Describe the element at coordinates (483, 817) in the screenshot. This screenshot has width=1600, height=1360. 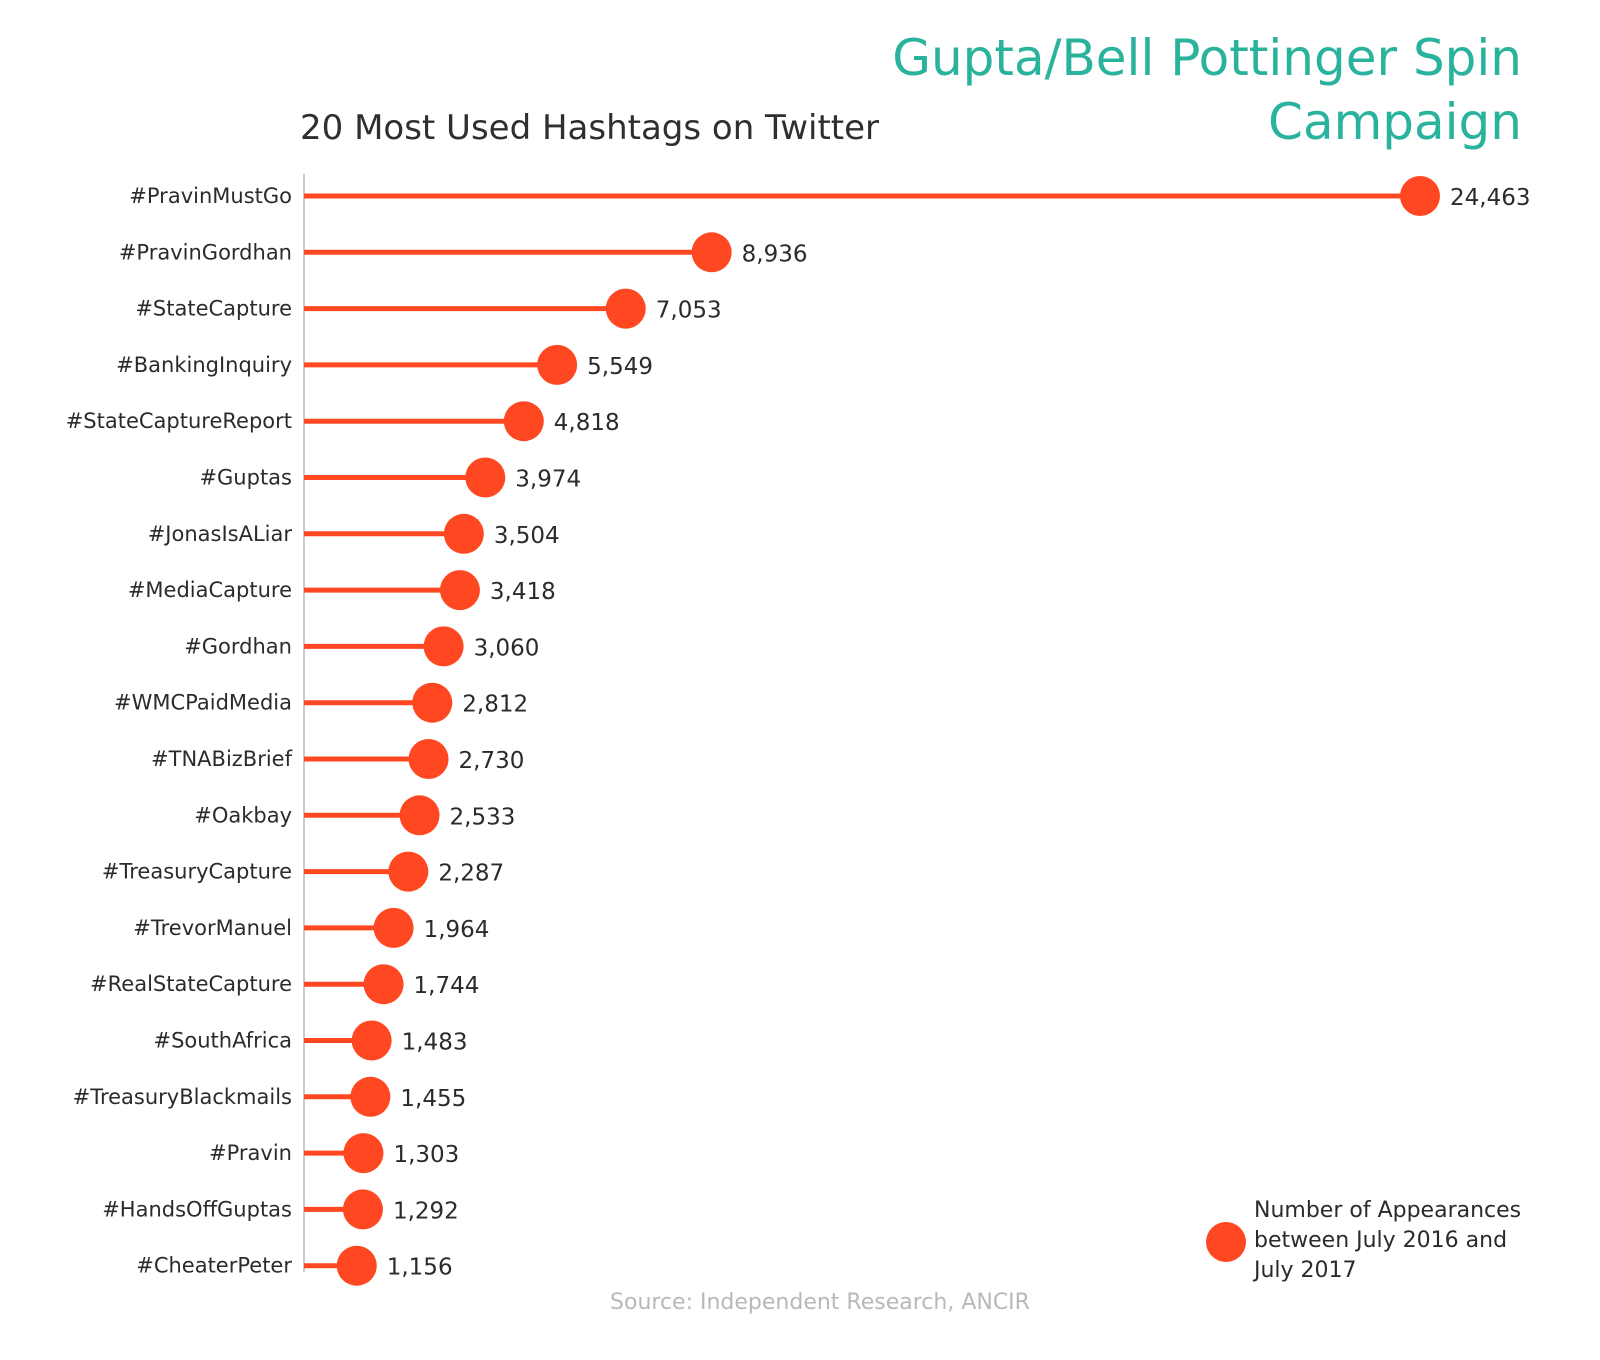
I see `value-label: 2,533` at that location.